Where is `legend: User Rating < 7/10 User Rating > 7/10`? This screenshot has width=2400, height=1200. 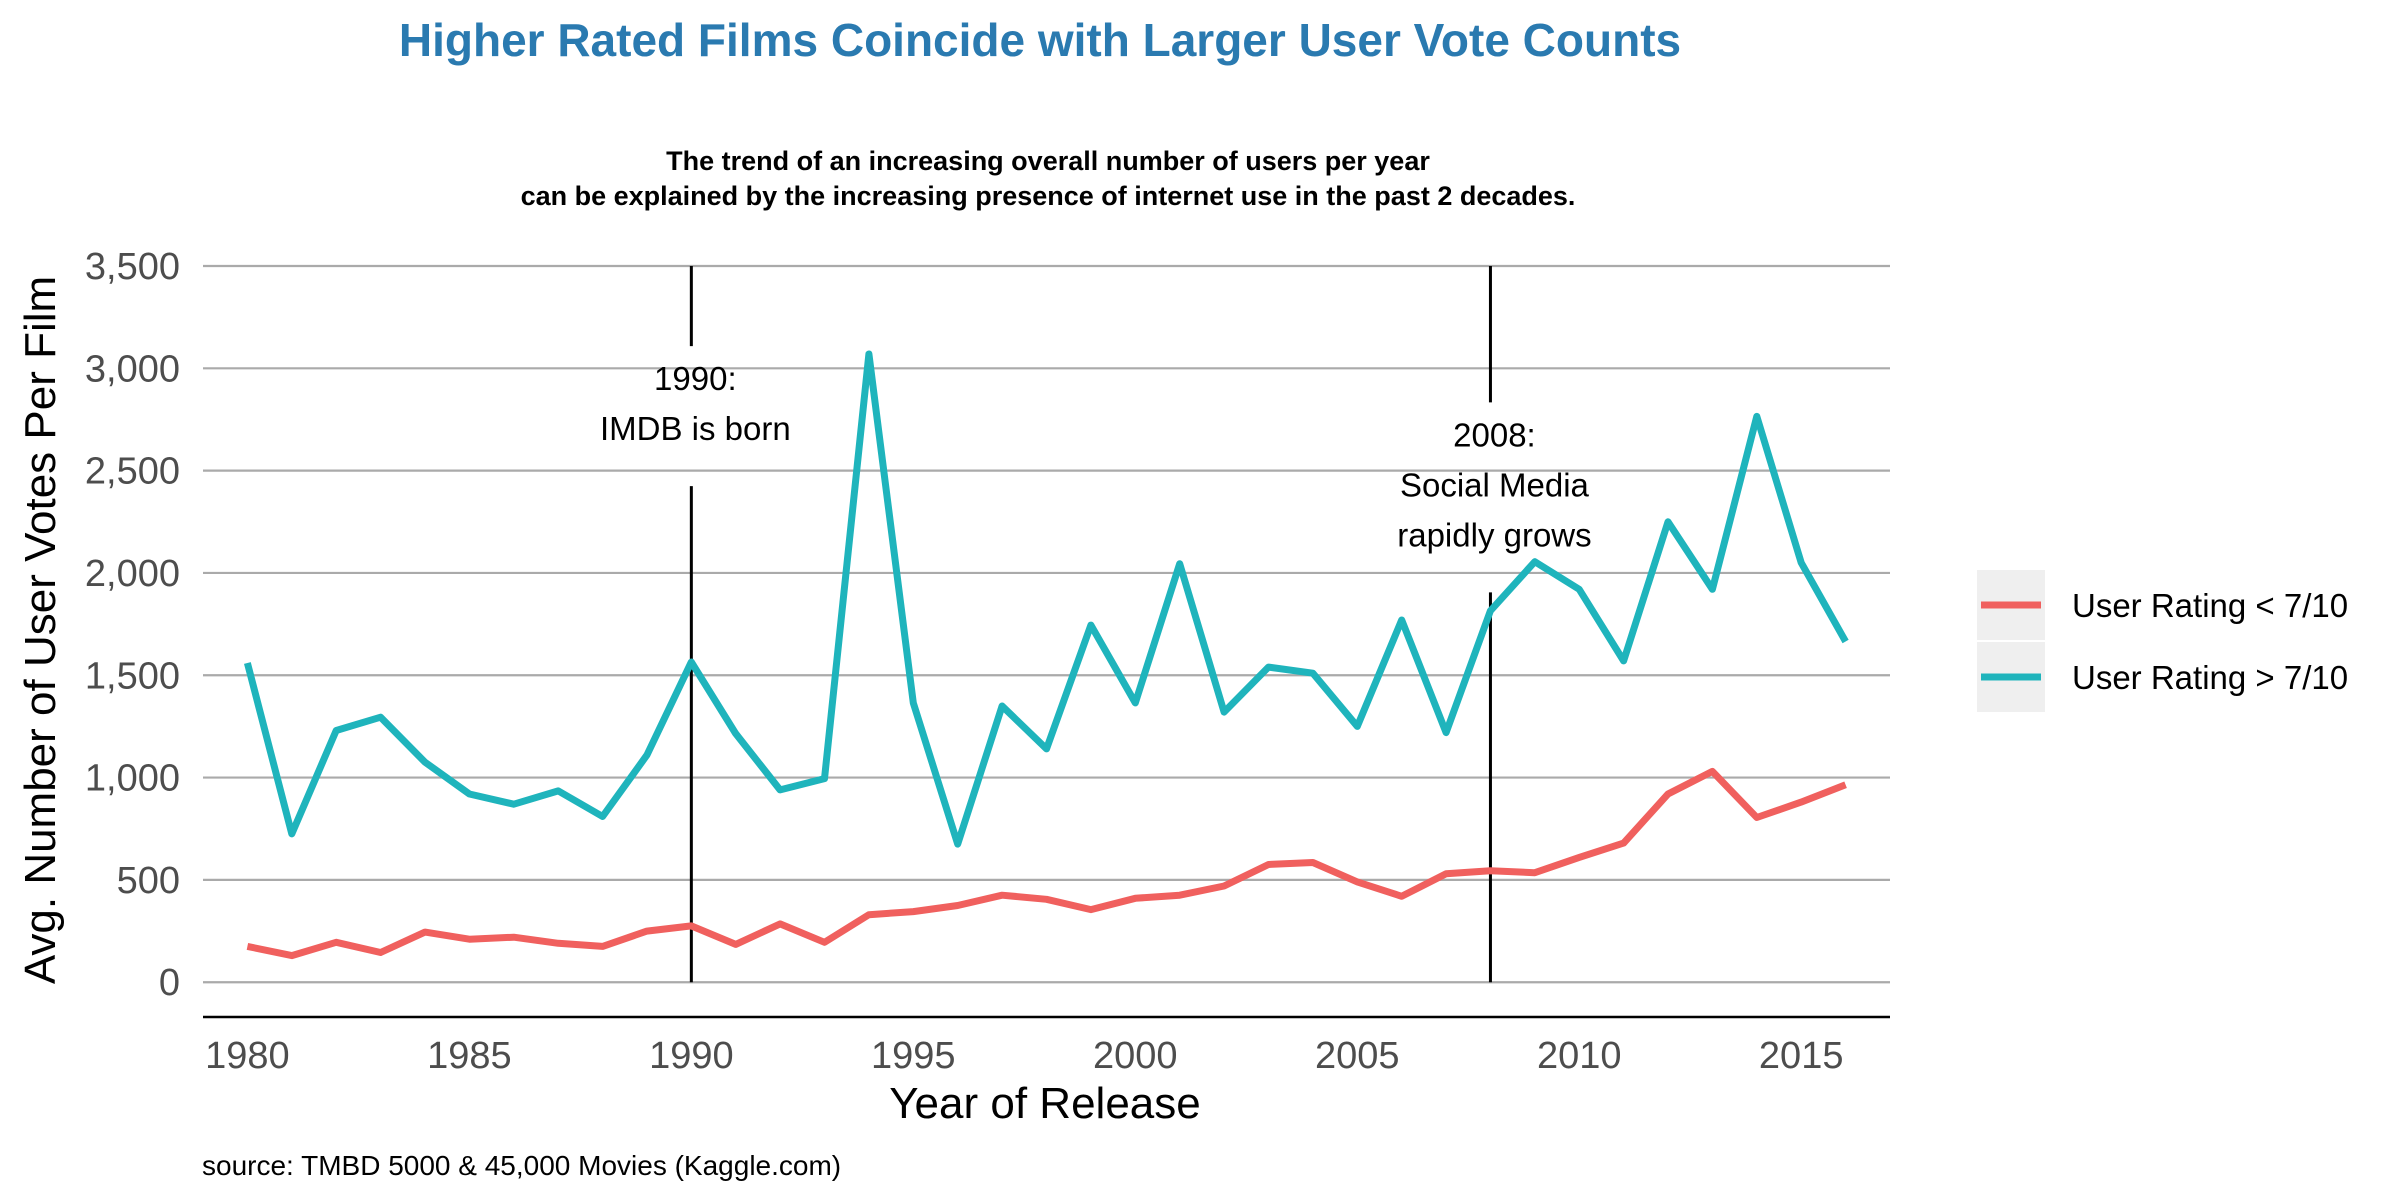 legend: User Rating < 7/10 User Rating > 7/10 is located at coordinates (2162, 641).